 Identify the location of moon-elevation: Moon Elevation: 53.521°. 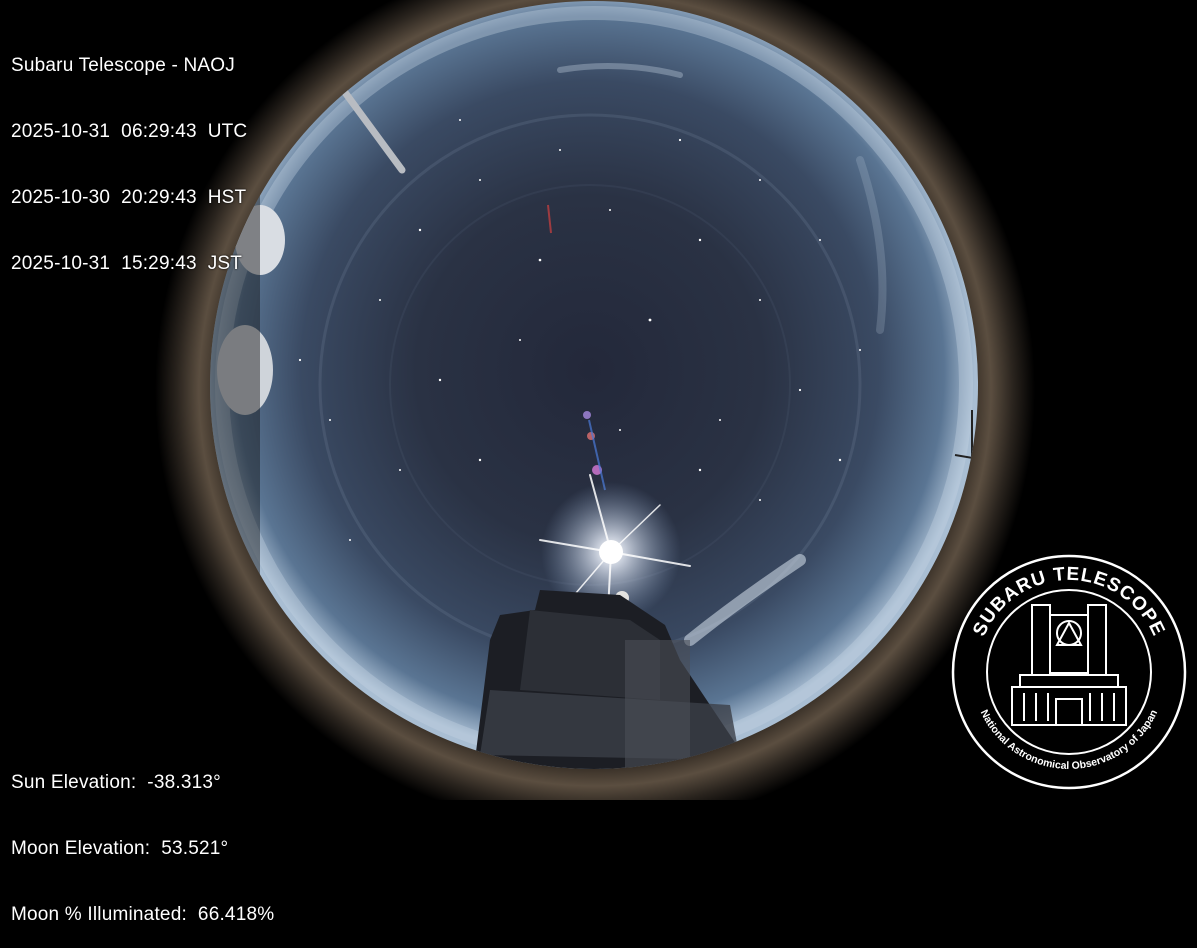
(120, 848).